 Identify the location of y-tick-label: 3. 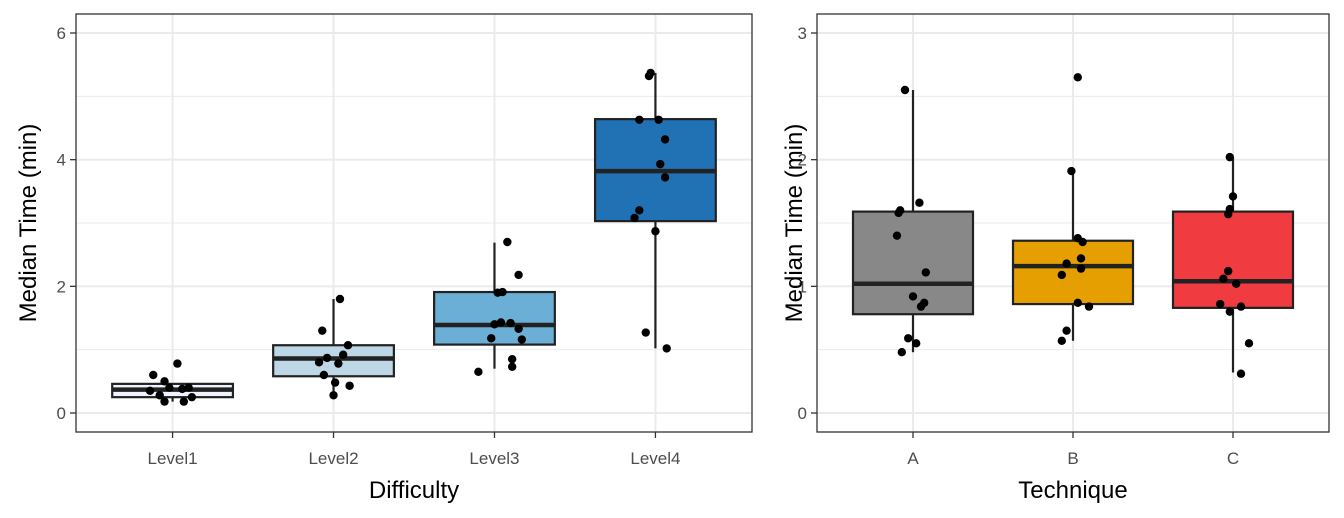
(802, 33).